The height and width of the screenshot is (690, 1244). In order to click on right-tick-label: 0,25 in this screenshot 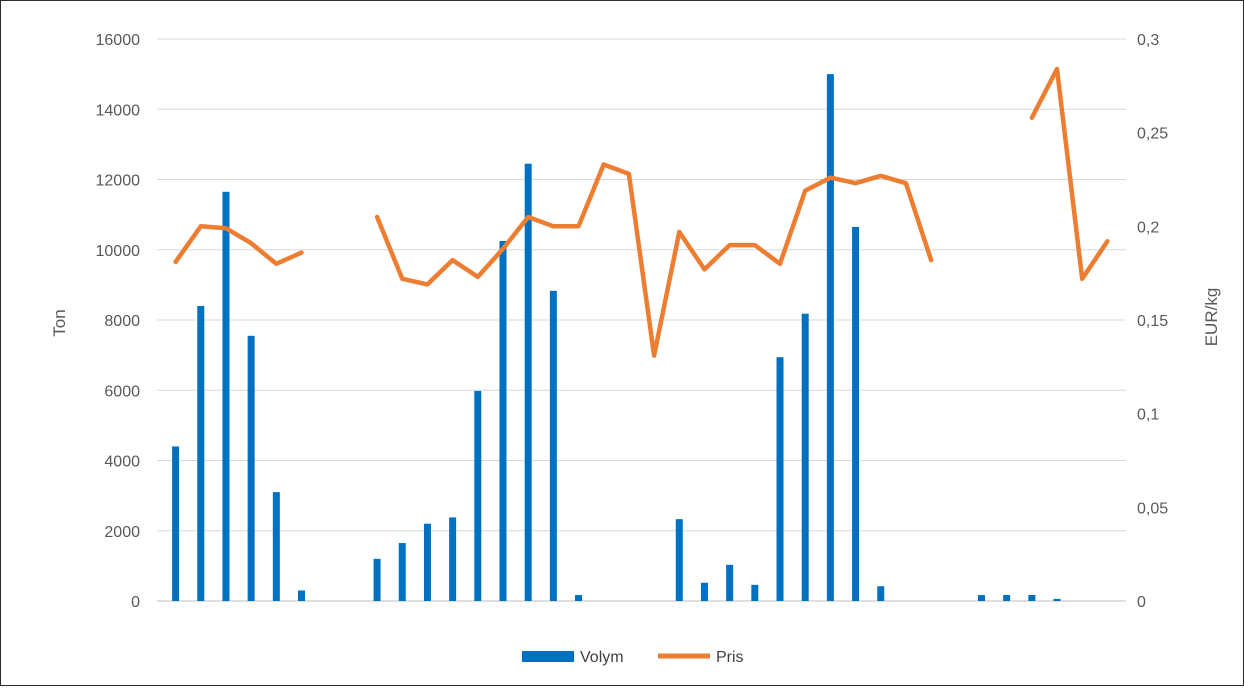, I will do `click(1152, 134)`.